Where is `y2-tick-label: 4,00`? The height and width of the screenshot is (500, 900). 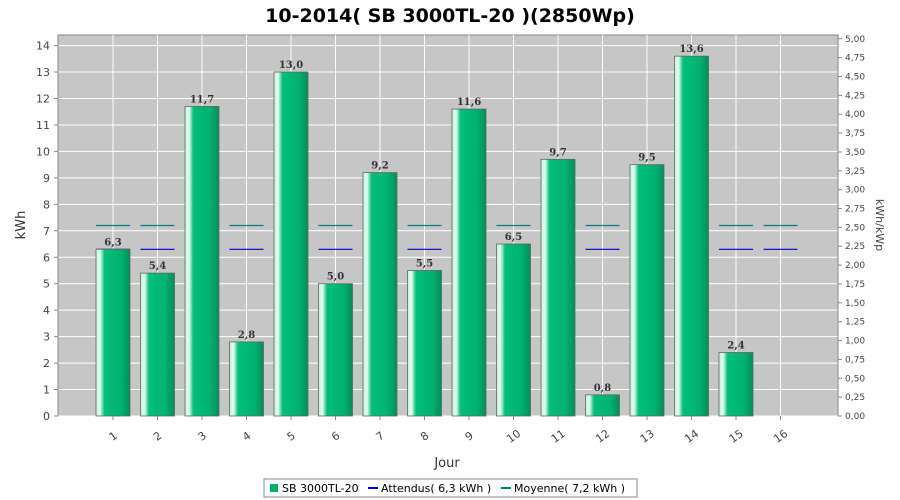 y2-tick-label: 4,00 is located at coordinates (855, 115).